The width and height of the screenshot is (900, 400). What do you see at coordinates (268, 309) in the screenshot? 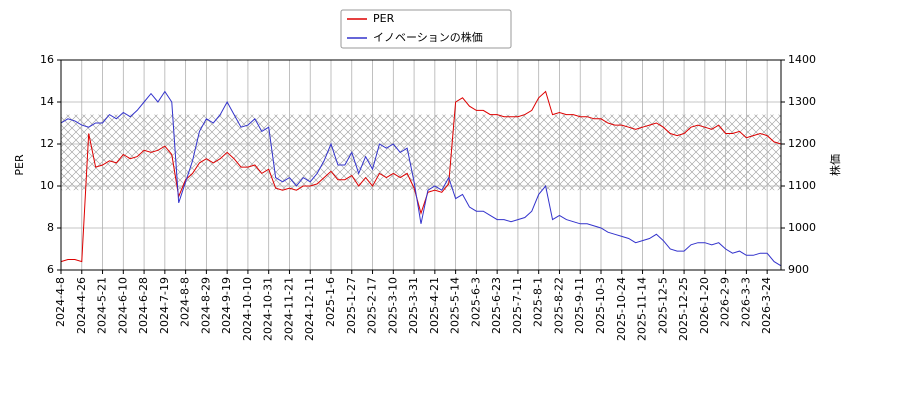
I see `x-tick-label: 2024-10-31` at bounding box center [268, 309].